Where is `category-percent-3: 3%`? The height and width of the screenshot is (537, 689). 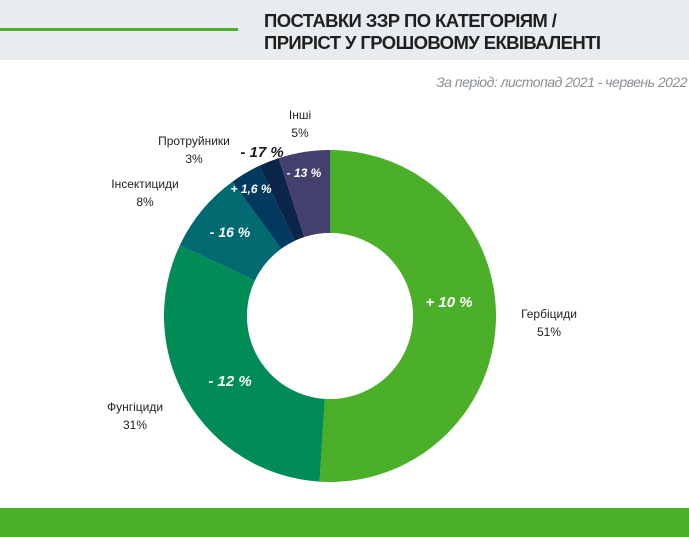 category-percent-3: 3% is located at coordinates (194, 159).